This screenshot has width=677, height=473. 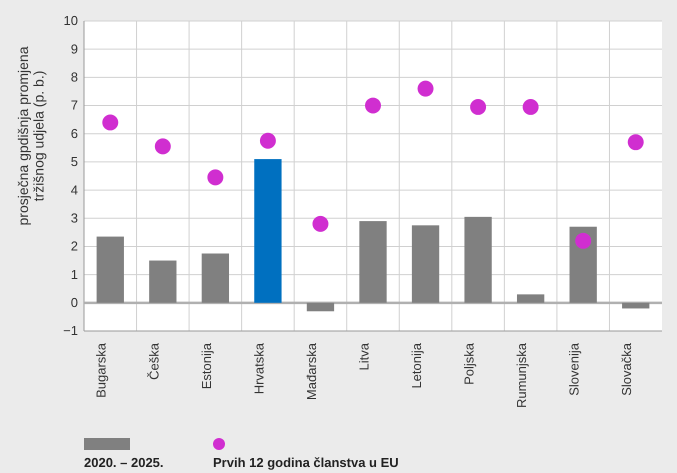 I want to click on y-tick-label: 8, so click(x=74, y=77).